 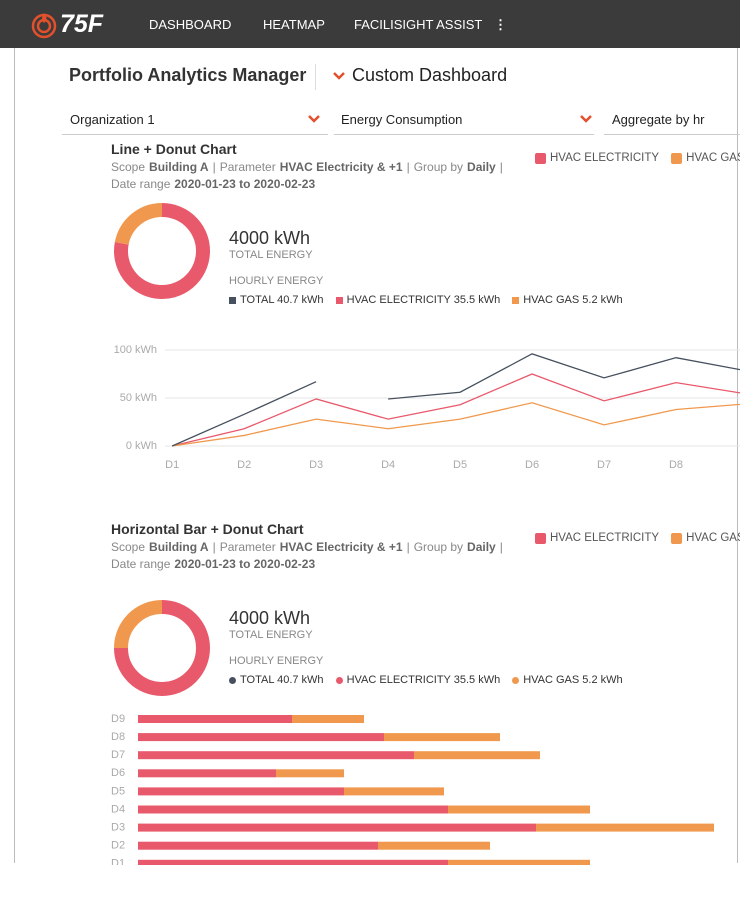 What do you see at coordinates (315, 77) in the screenshot?
I see `divider` at bounding box center [315, 77].